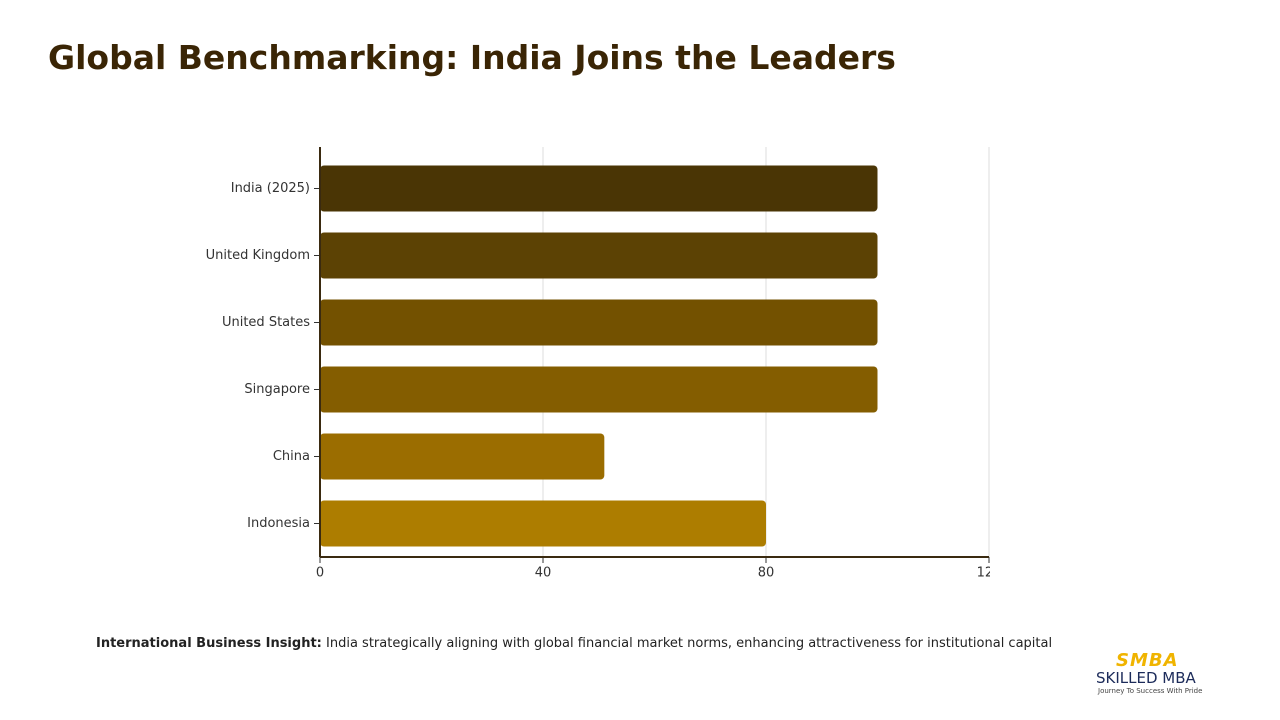  I want to click on x-tick-label: 0, so click(320, 573).